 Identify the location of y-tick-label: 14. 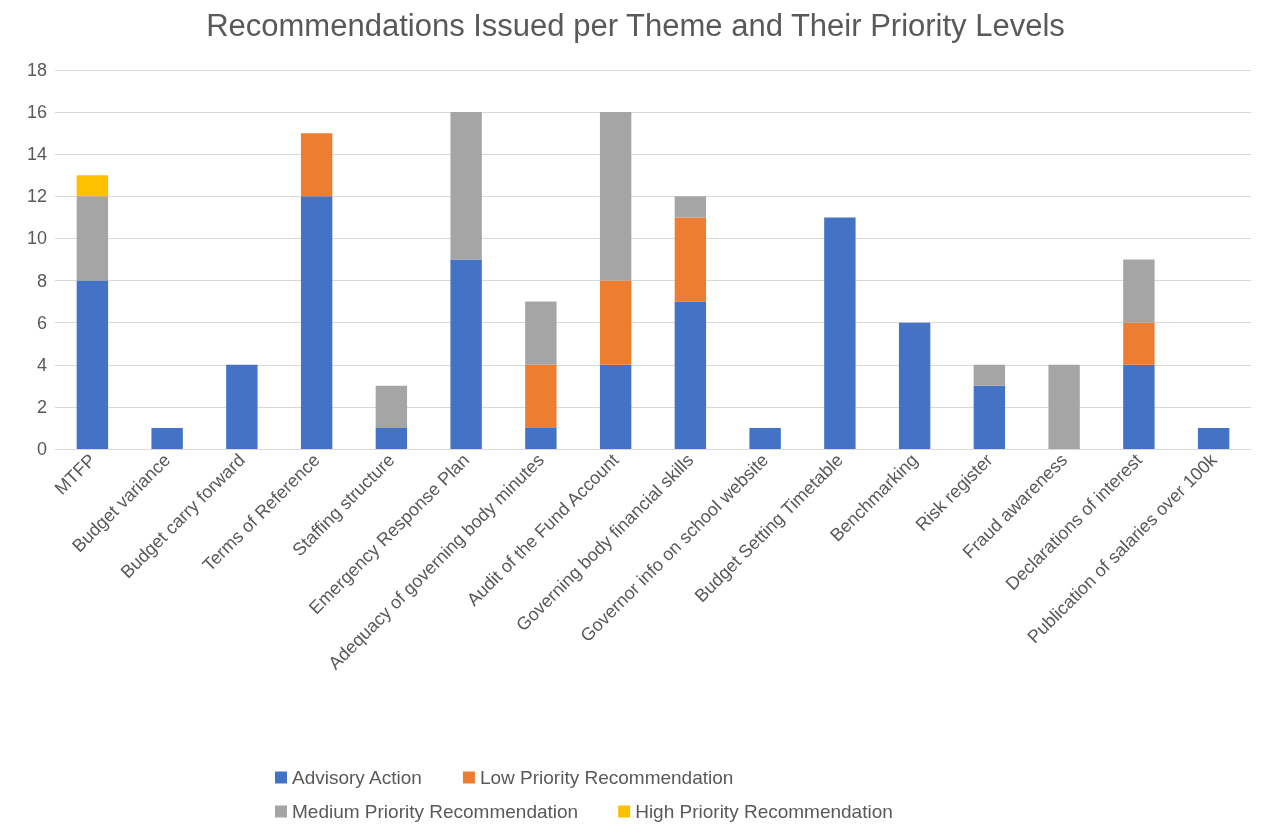
(36, 154).